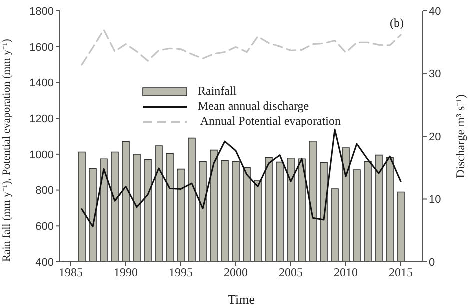  I want to click on annotation: (b), so click(397, 23).